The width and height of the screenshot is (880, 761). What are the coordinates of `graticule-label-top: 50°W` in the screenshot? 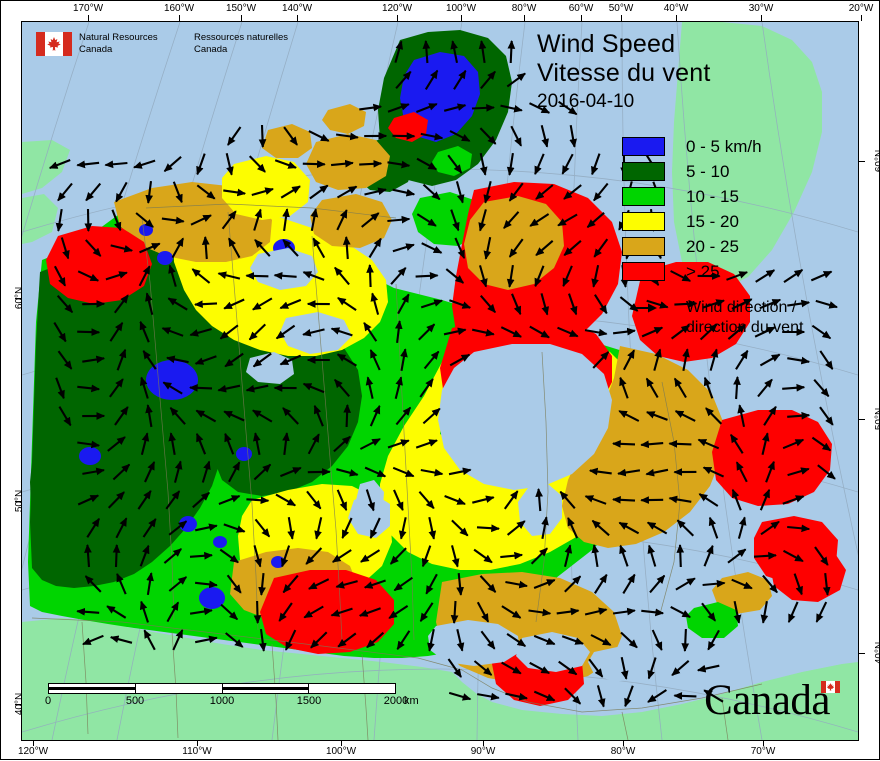 It's located at (621, 8).